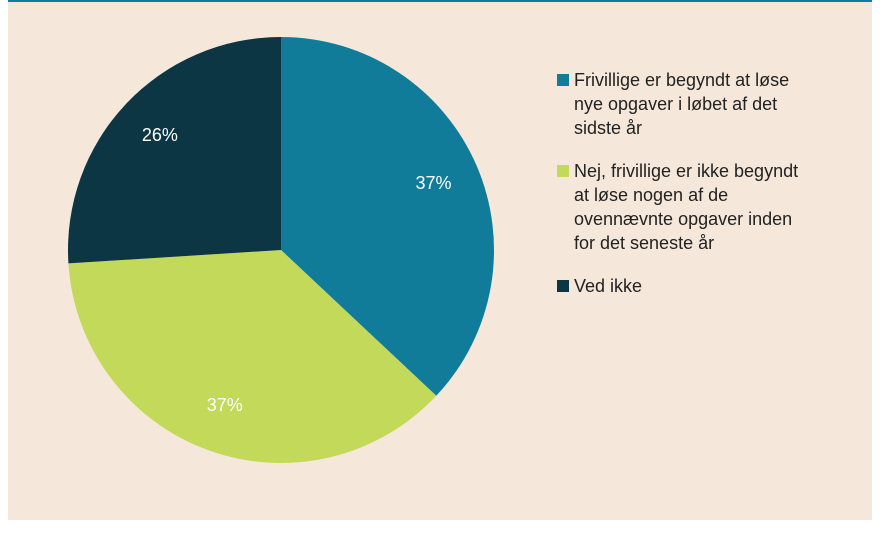  What do you see at coordinates (160, 135) in the screenshot?
I see `data-label: 26%` at bounding box center [160, 135].